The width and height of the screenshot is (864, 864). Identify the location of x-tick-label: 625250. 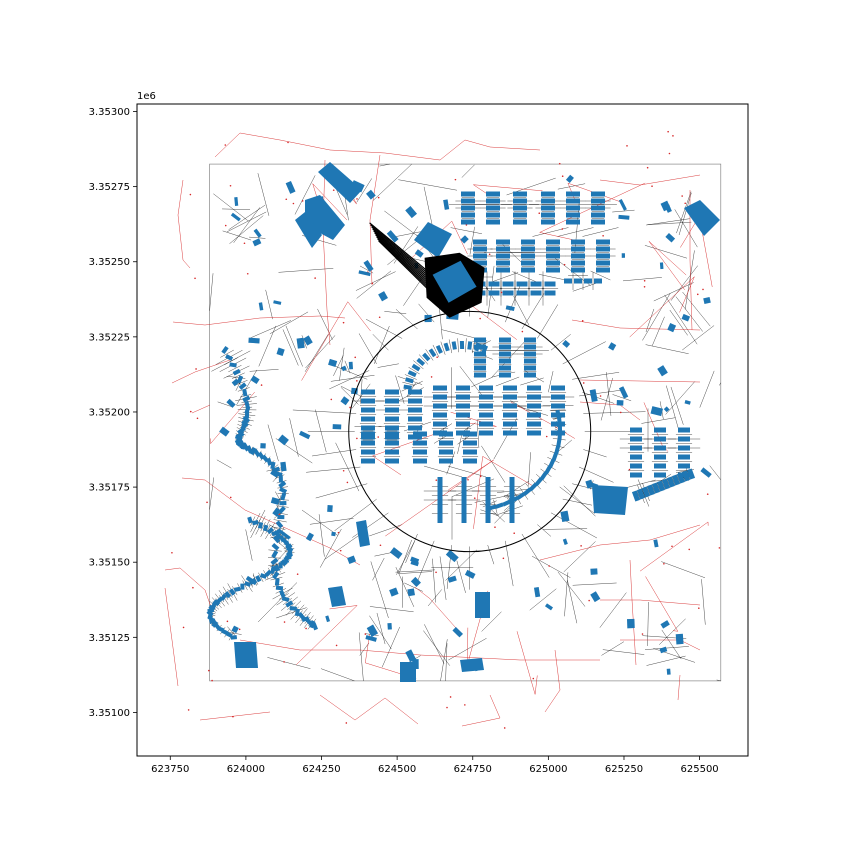
(624, 769).